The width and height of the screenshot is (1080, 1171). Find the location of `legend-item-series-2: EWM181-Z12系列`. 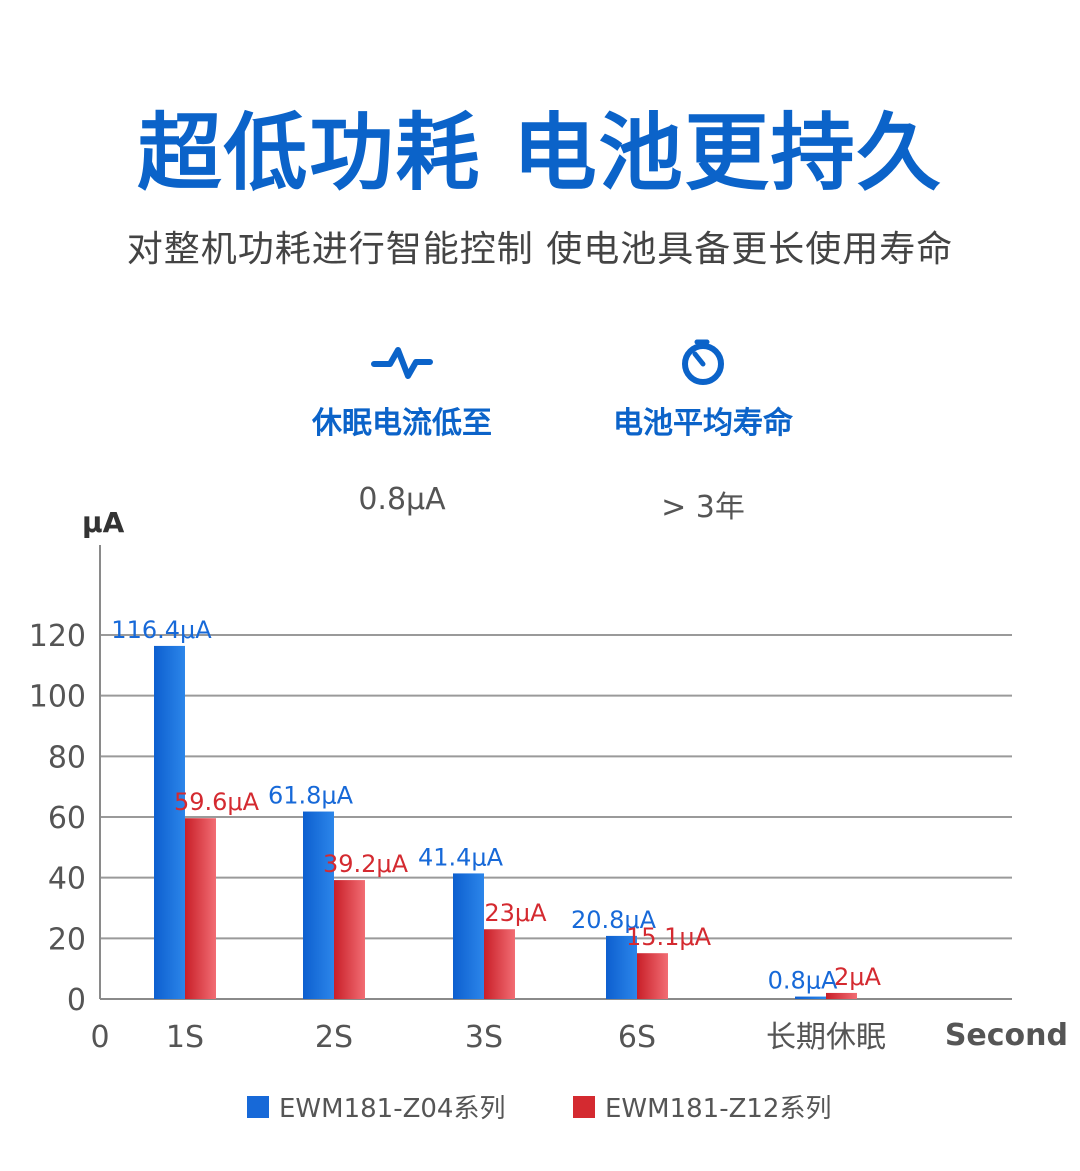

legend-item-series-2: EWM181-Z12系列 is located at coordinates (702, 1106).